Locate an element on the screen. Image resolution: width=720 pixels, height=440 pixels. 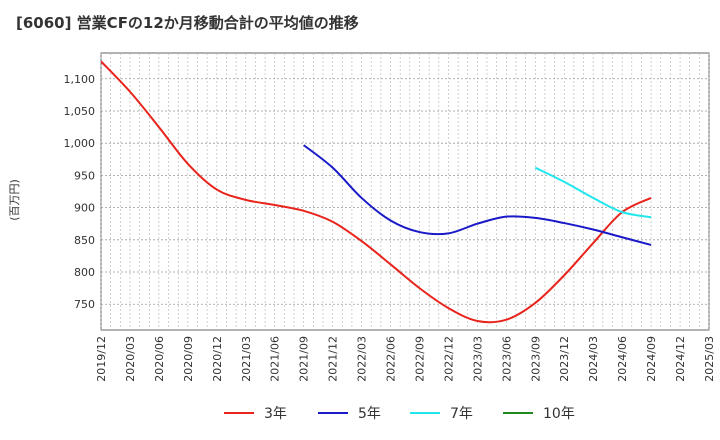
x-tick-label: 2024/06 is located at coordinates (622, 359).